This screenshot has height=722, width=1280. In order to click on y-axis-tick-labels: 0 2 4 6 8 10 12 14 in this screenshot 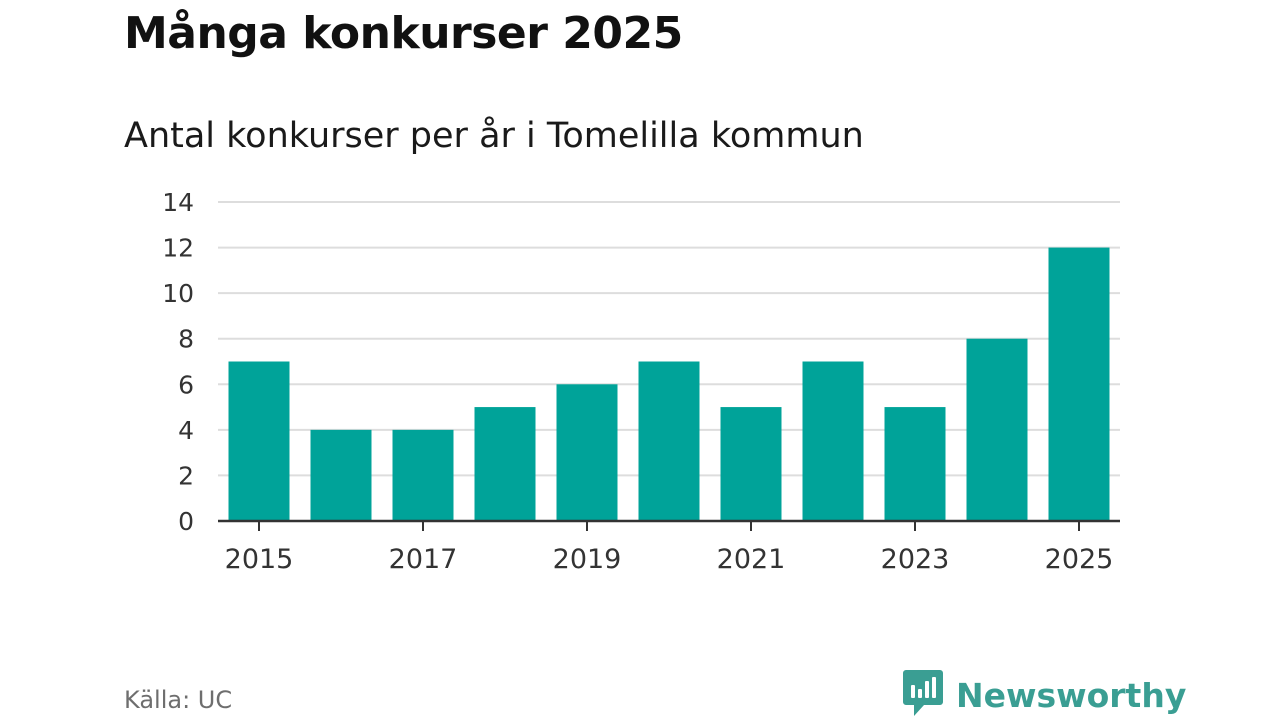, I will do `click(178, 362)`.